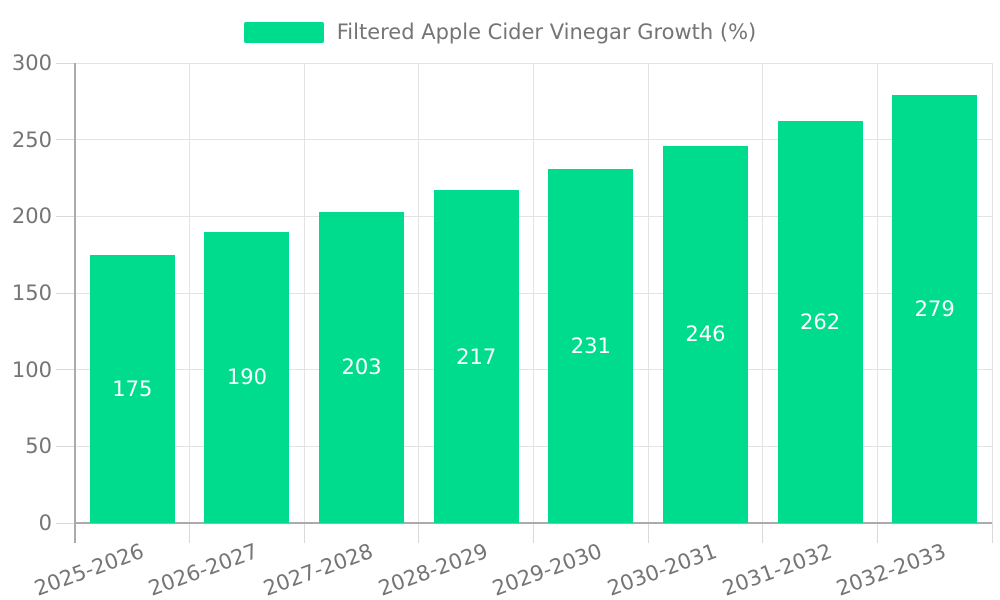  What do you see at coordinates (203, 569) in the screenshot?
I see `x-axis-tick-label: 2026-2027` at bounding box center [203, 569].